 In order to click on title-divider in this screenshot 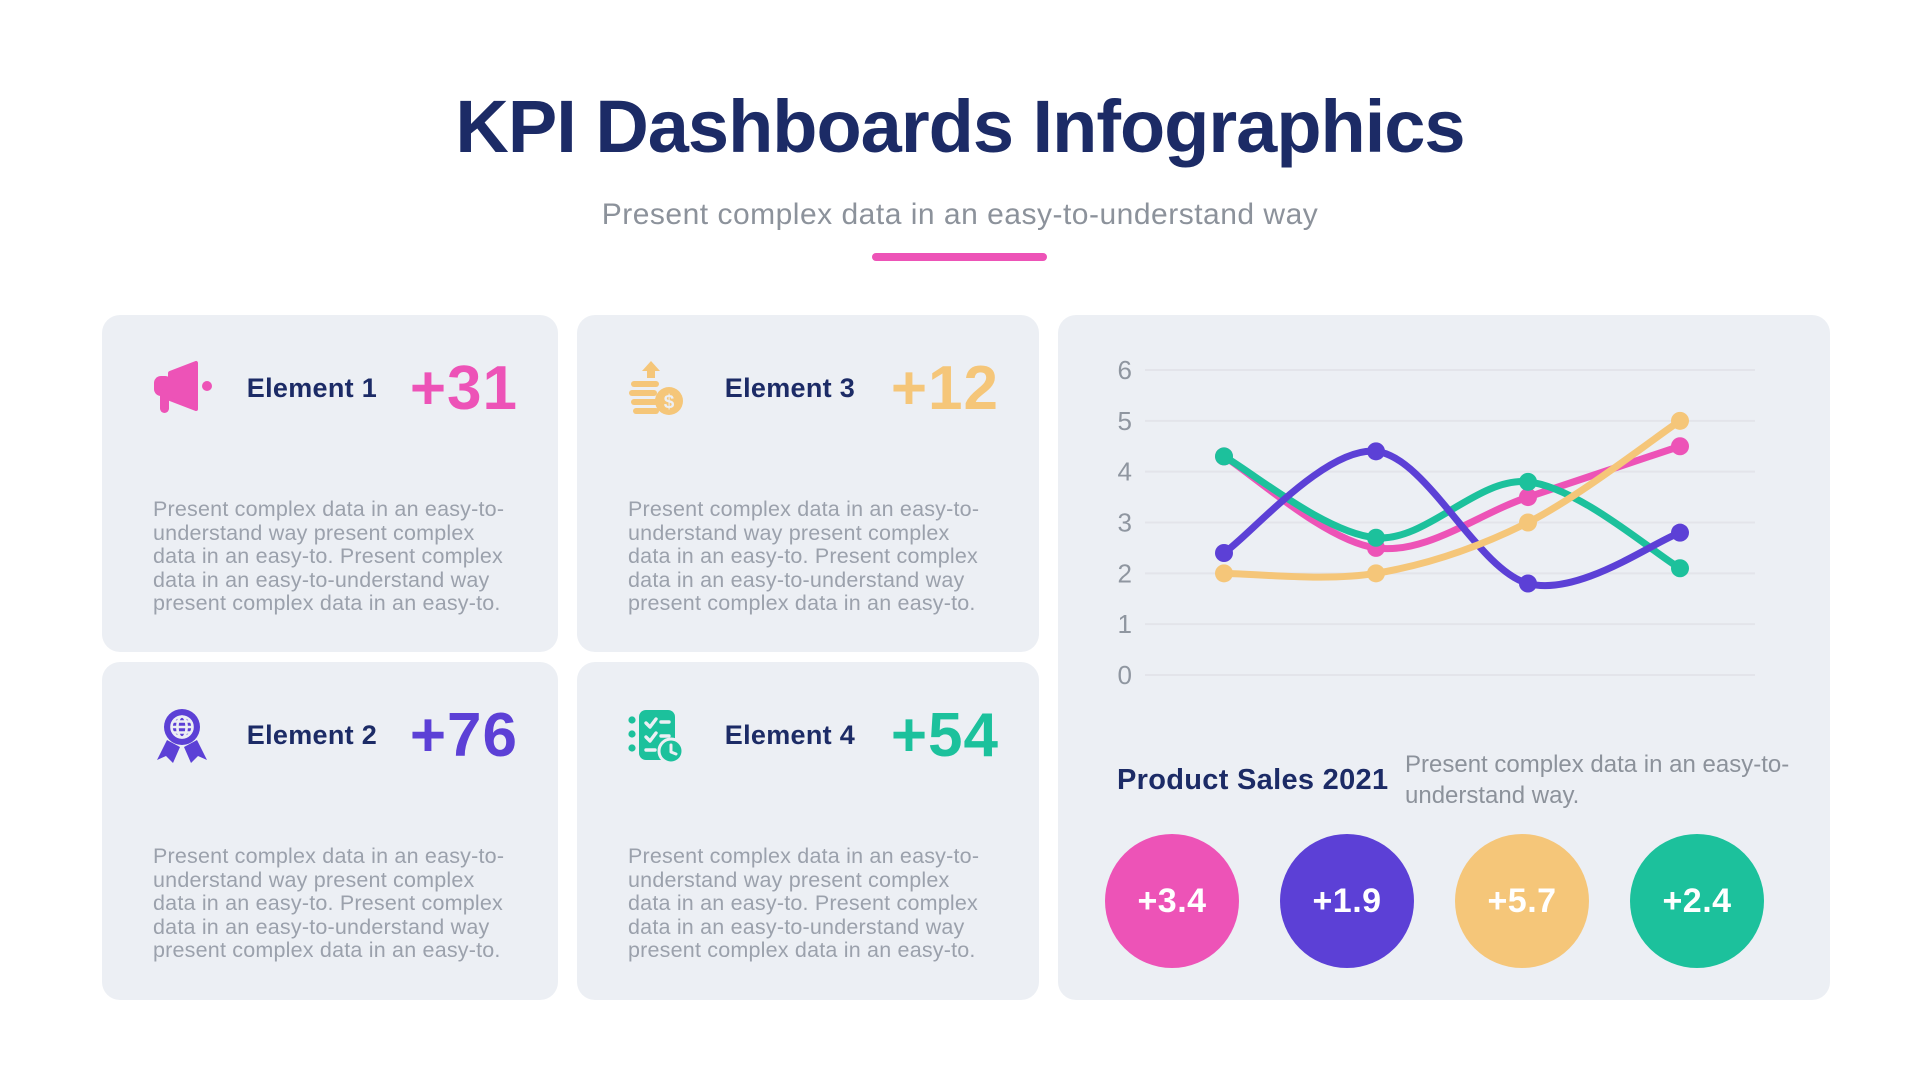, I will do `click(959, 257)`.